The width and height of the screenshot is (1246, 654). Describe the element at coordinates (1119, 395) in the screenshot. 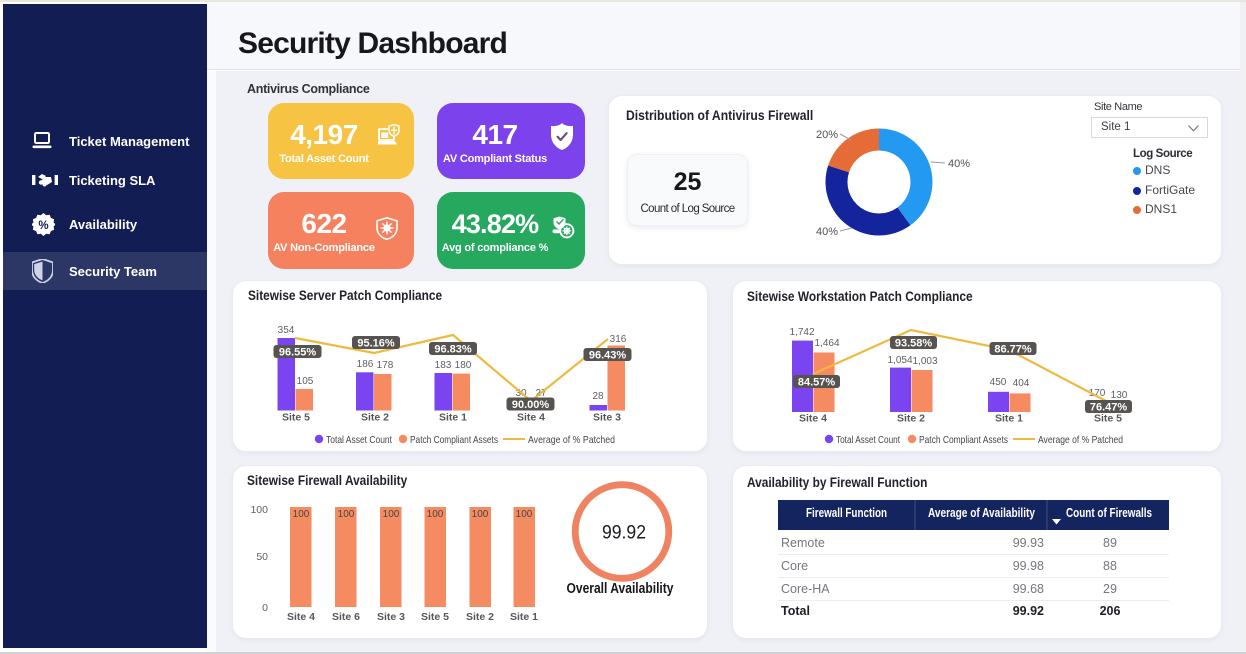

I see `svg-text: 130` at that location.